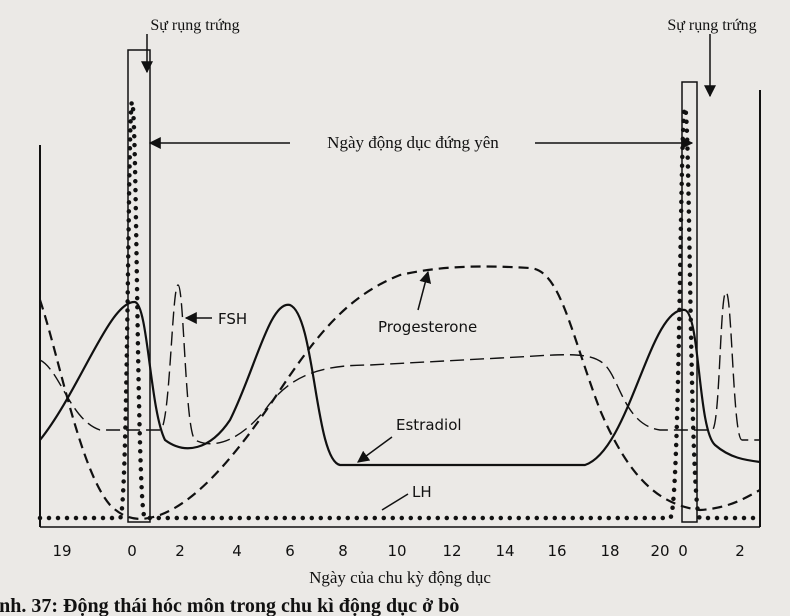 The width and height of the screenshot is (790, 616). What do you see at coordinates (504, 551) in the screenshot?
I see `x-tick-label: 14` at bounding box center [504, 551].